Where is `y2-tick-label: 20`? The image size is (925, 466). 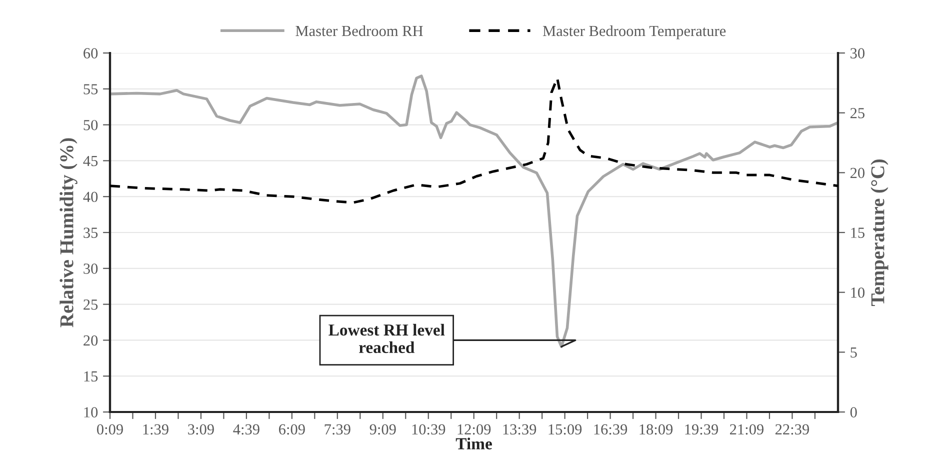 y2-tick-label: 20 is located at coordinates (857, 173).